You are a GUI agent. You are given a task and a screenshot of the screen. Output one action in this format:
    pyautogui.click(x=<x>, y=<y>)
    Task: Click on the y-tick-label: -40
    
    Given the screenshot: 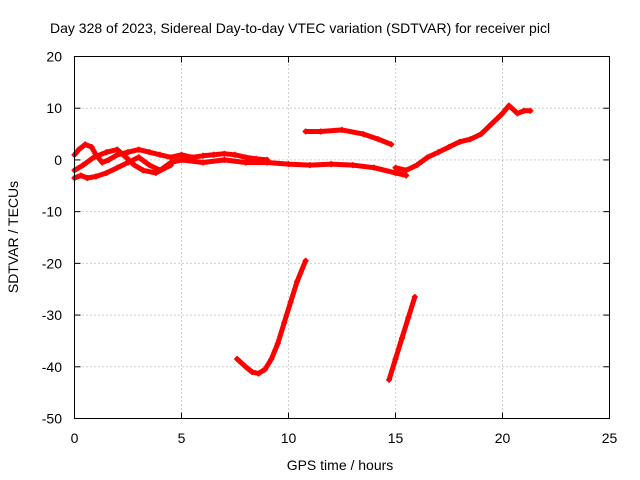 What is the action you would take?
    pyautogui.click(x=52, y=367)
    